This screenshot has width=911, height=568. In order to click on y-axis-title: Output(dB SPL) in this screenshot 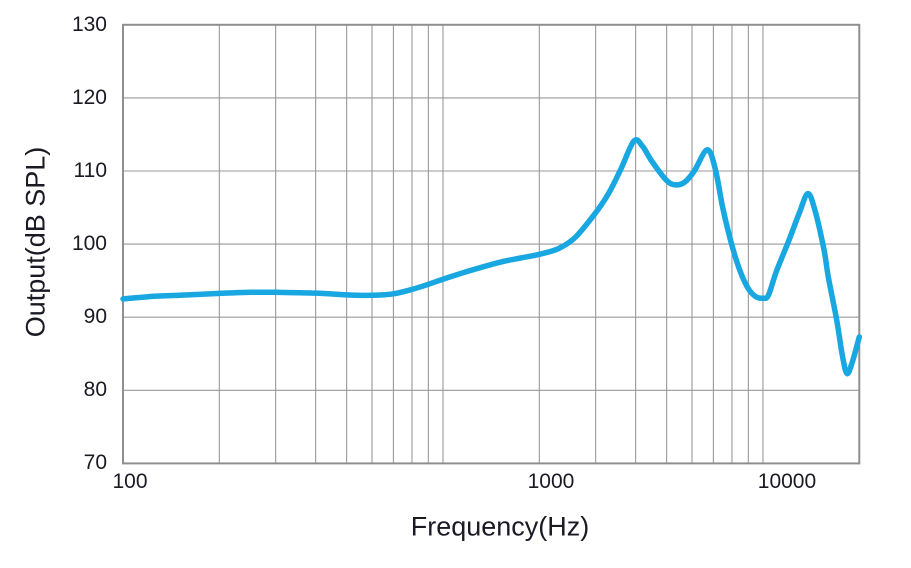, I will do `click(35, 242)`.